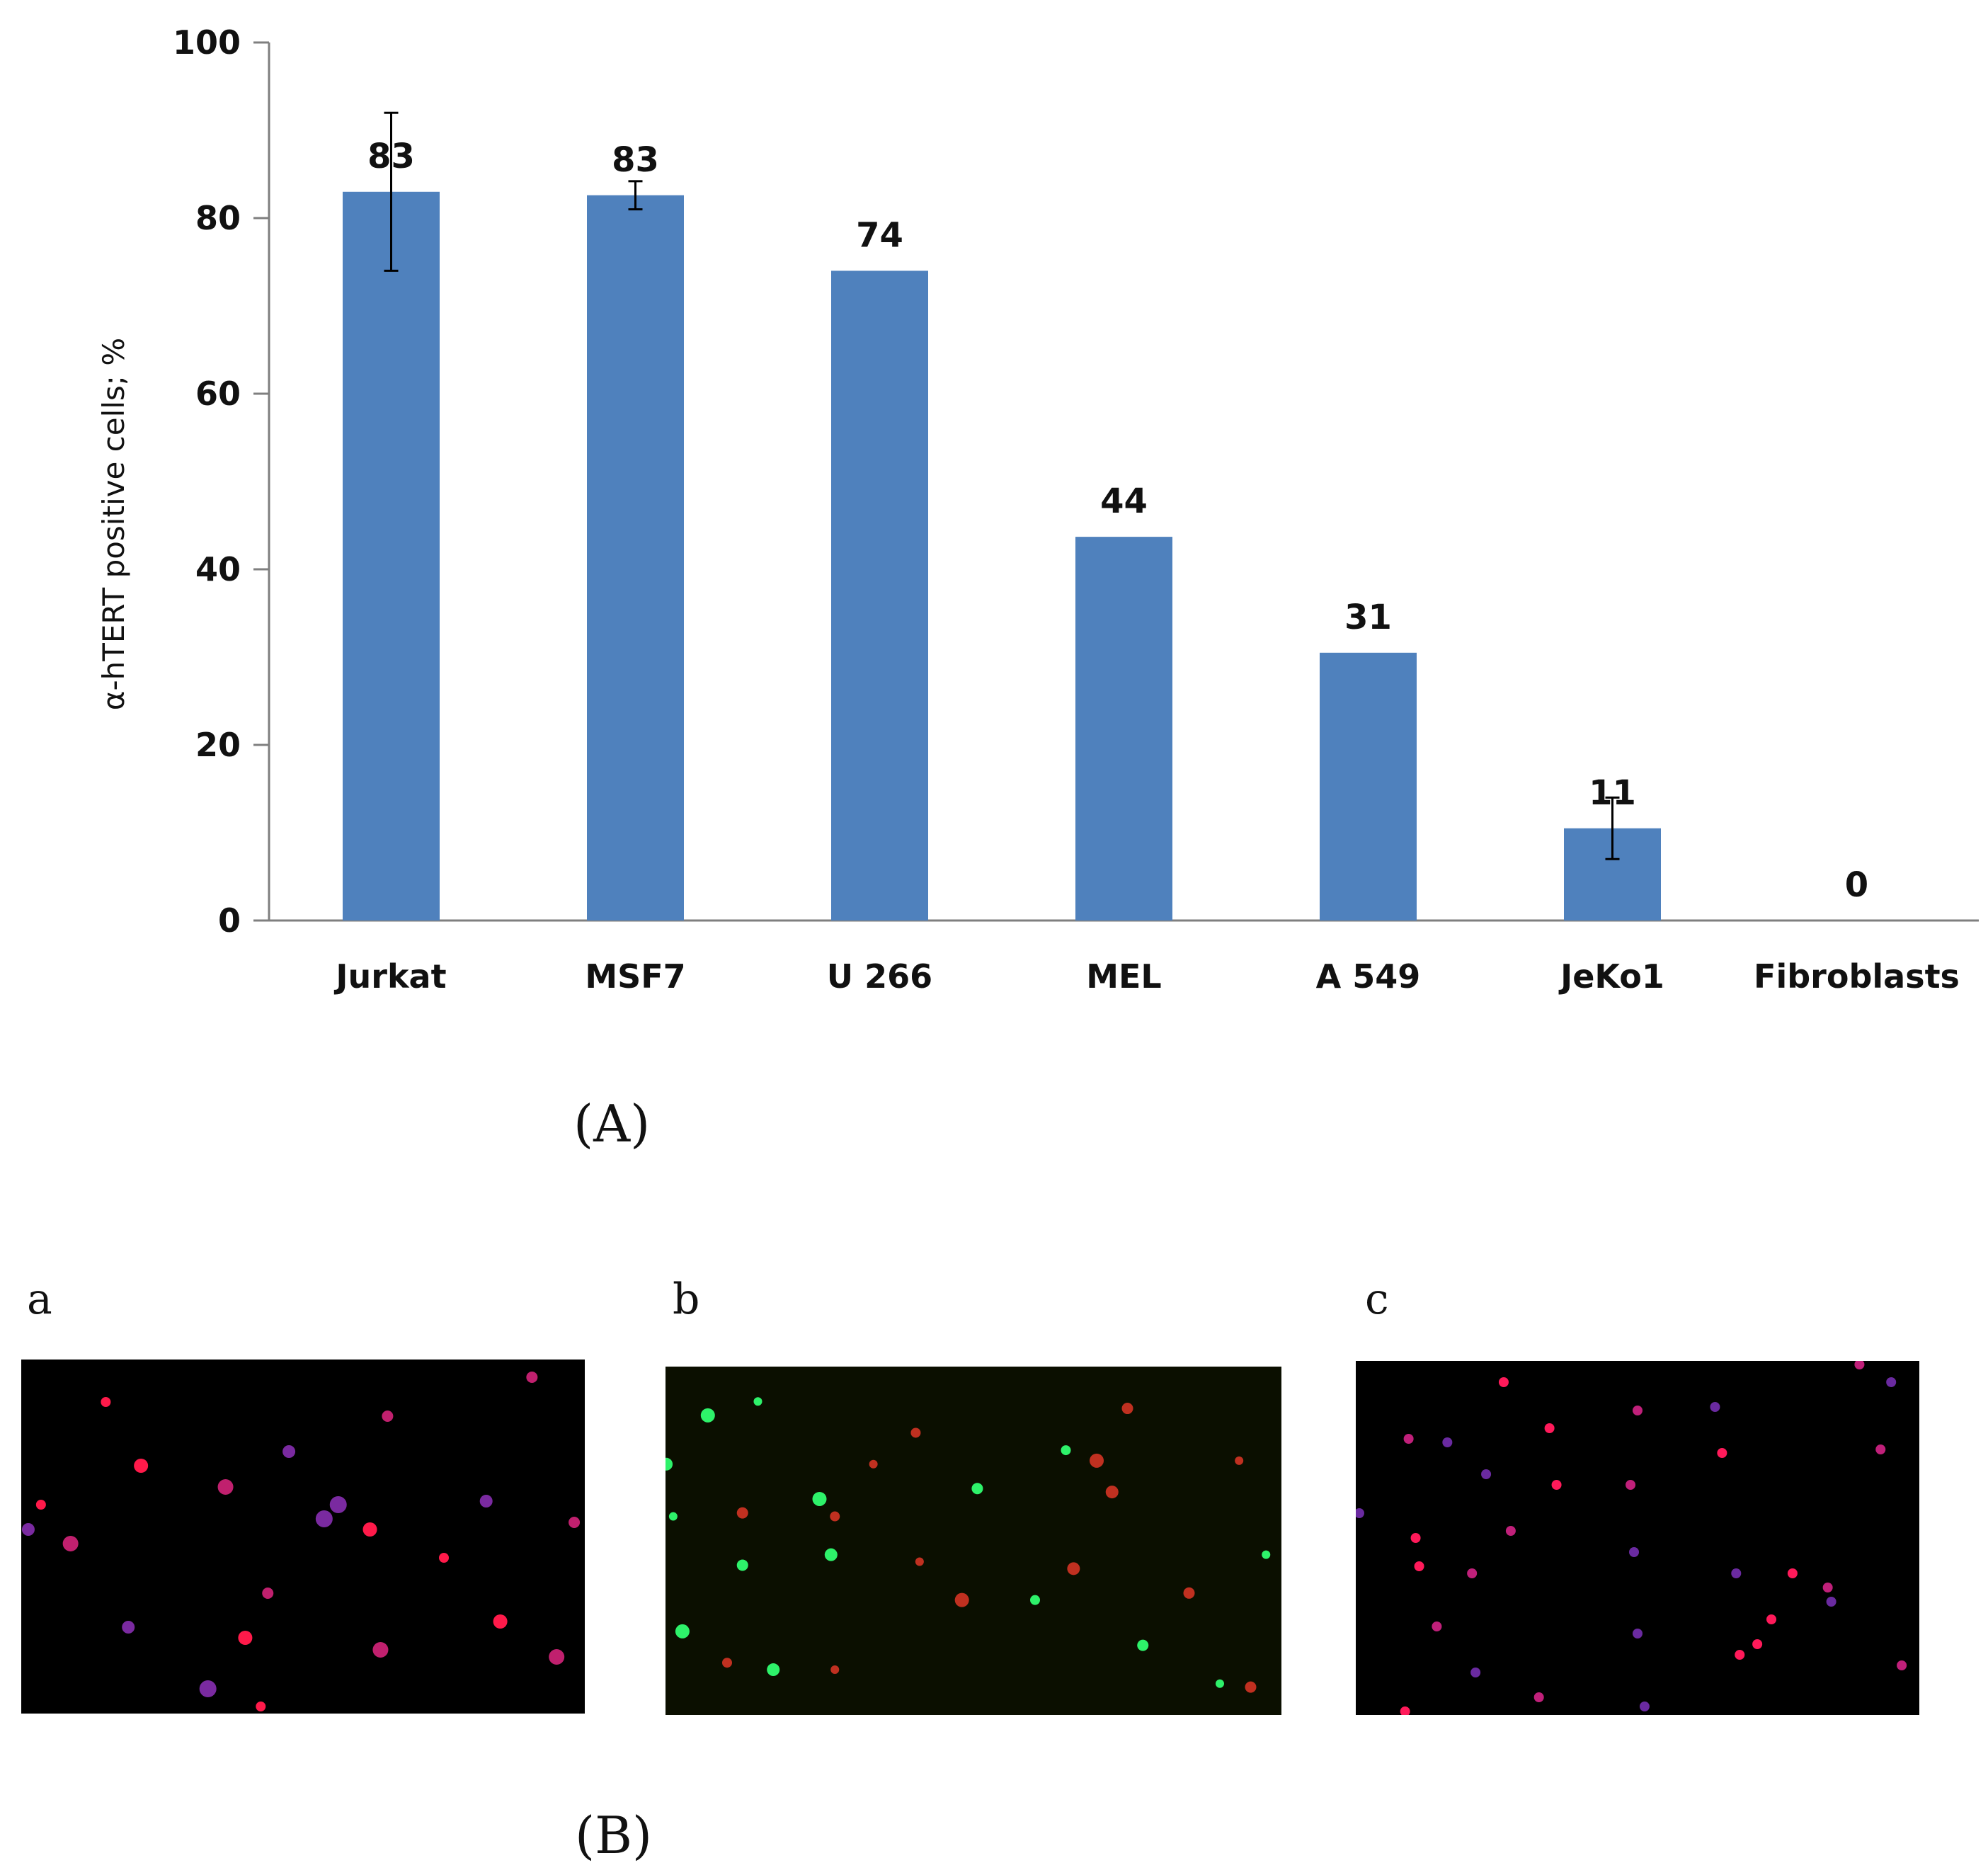 The height and width of the screenshot is (1875, 1988). What do you see at coordinates (207, 42) in the screenshot?
I see `y-tick-label: 100` at bounding box center [207, 42].